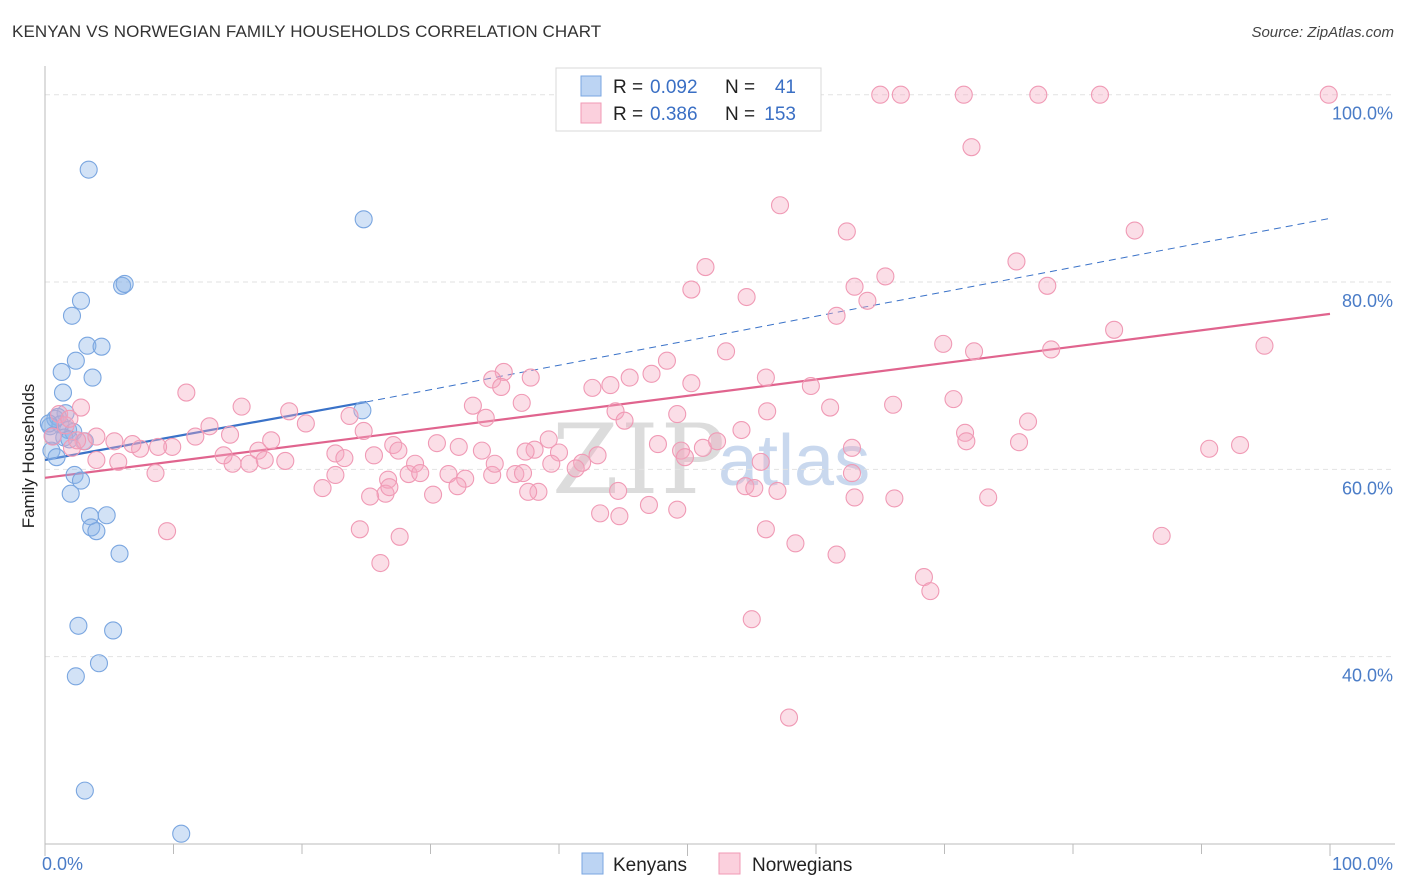  I want to click on watermark-atlas: atlas, so click(794, 461).